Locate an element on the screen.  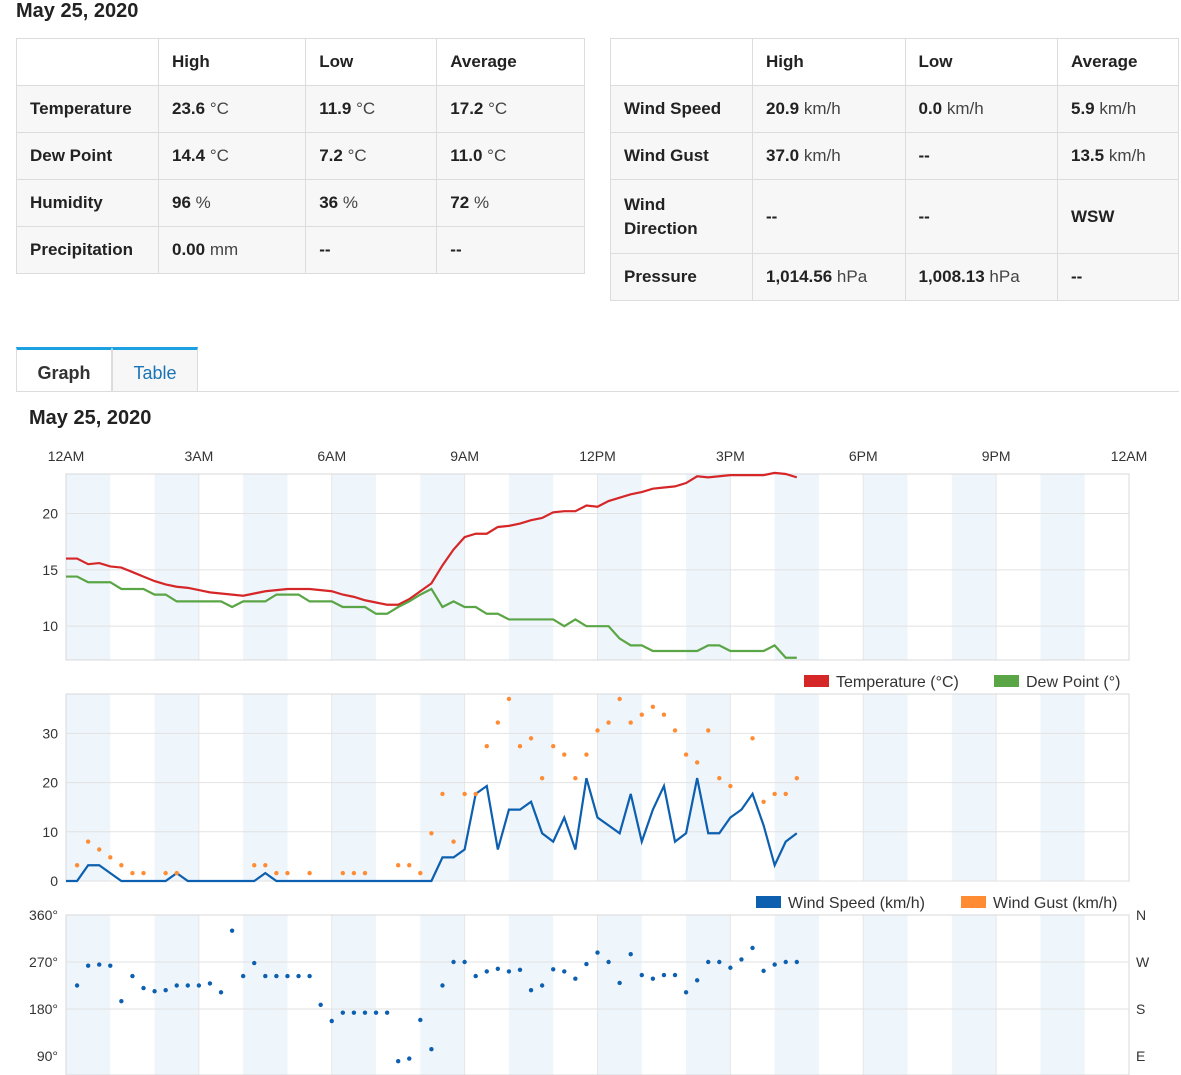
plot-frame is located at coordinates (597, 994).